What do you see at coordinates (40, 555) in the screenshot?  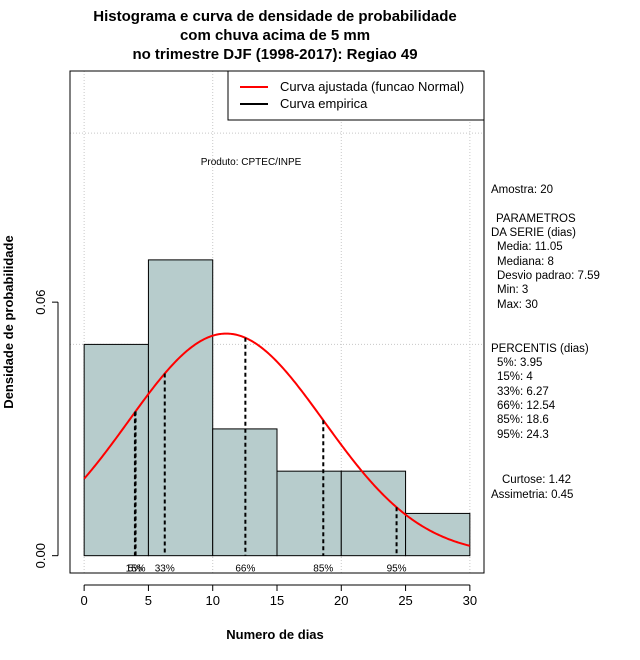 I see `y-tick-label-0: 0.00` at bounding box center [40, 555].